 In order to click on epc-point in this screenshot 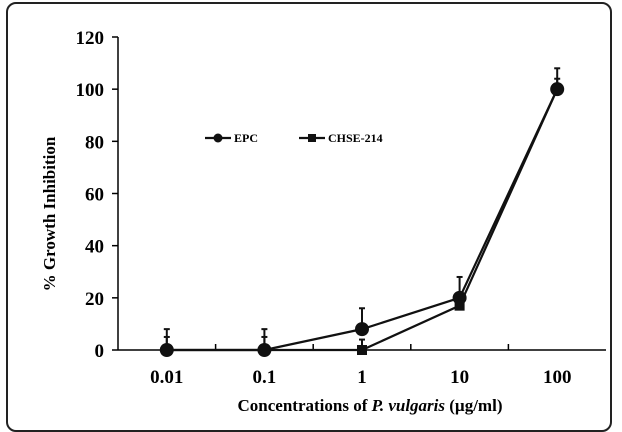, I will do `click(362, 329)`.